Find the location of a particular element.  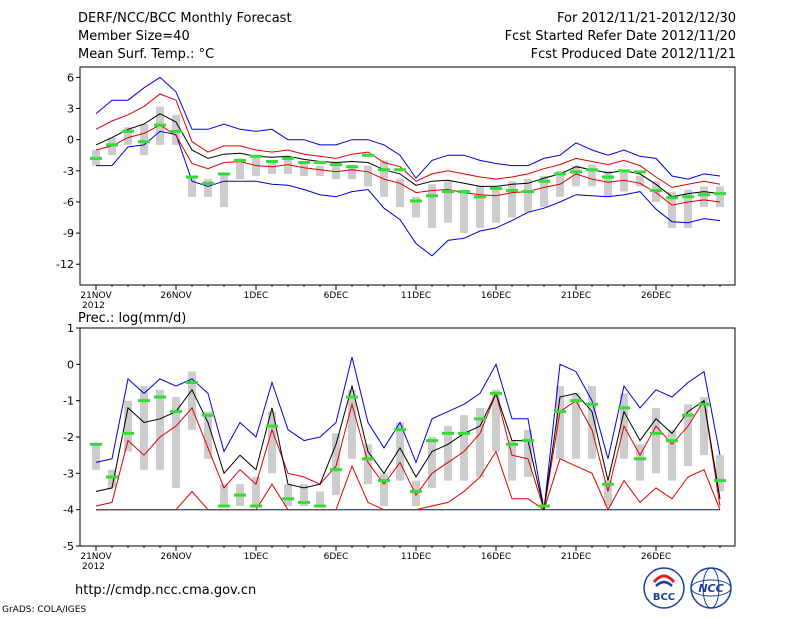

y-tick-label: 3 is located at coordinates (70, 109).